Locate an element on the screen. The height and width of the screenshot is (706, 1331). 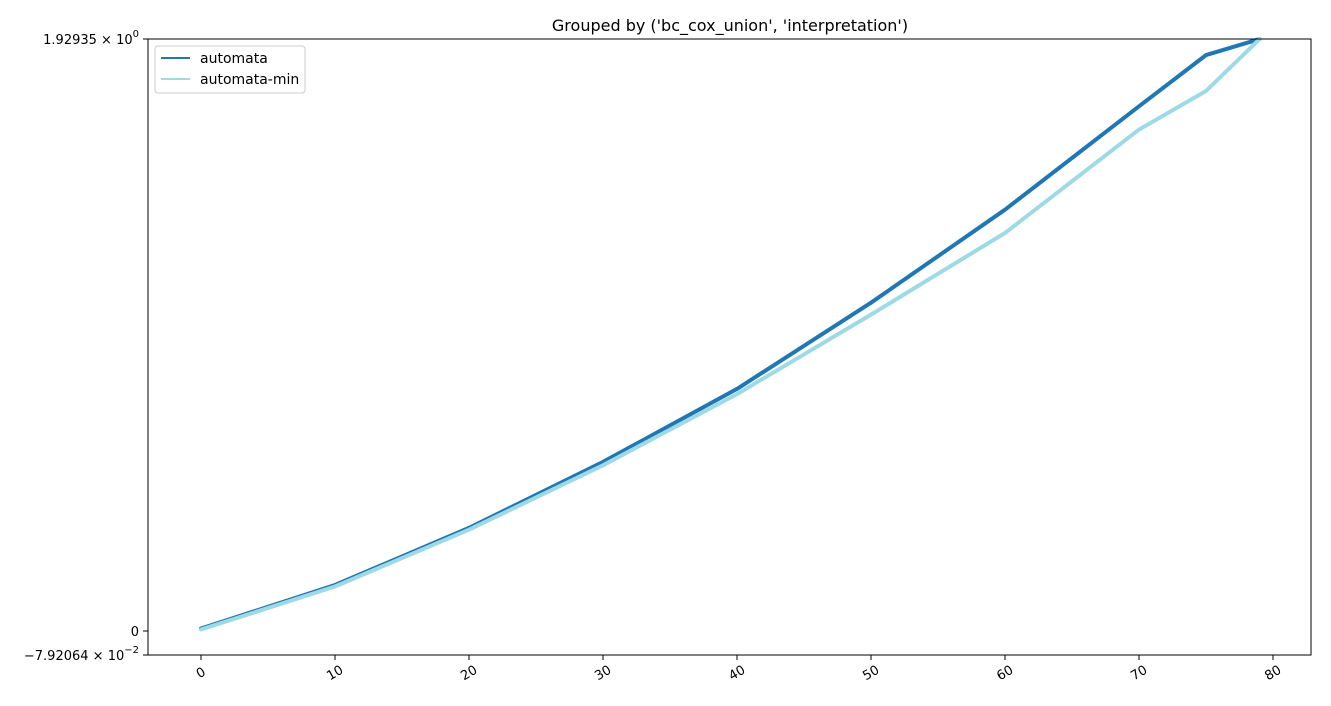
y-axis: 1.92935 × 100 0 −7.92064 × 10−2 is located at coordinates (86, 346).